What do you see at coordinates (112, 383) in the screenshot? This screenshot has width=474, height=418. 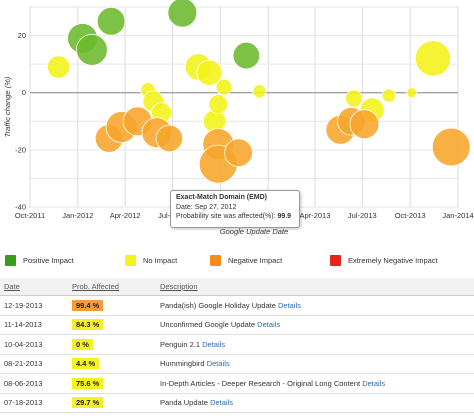 I see `row-prob-cell: 75.6 %` at bounding box center [112, 383].